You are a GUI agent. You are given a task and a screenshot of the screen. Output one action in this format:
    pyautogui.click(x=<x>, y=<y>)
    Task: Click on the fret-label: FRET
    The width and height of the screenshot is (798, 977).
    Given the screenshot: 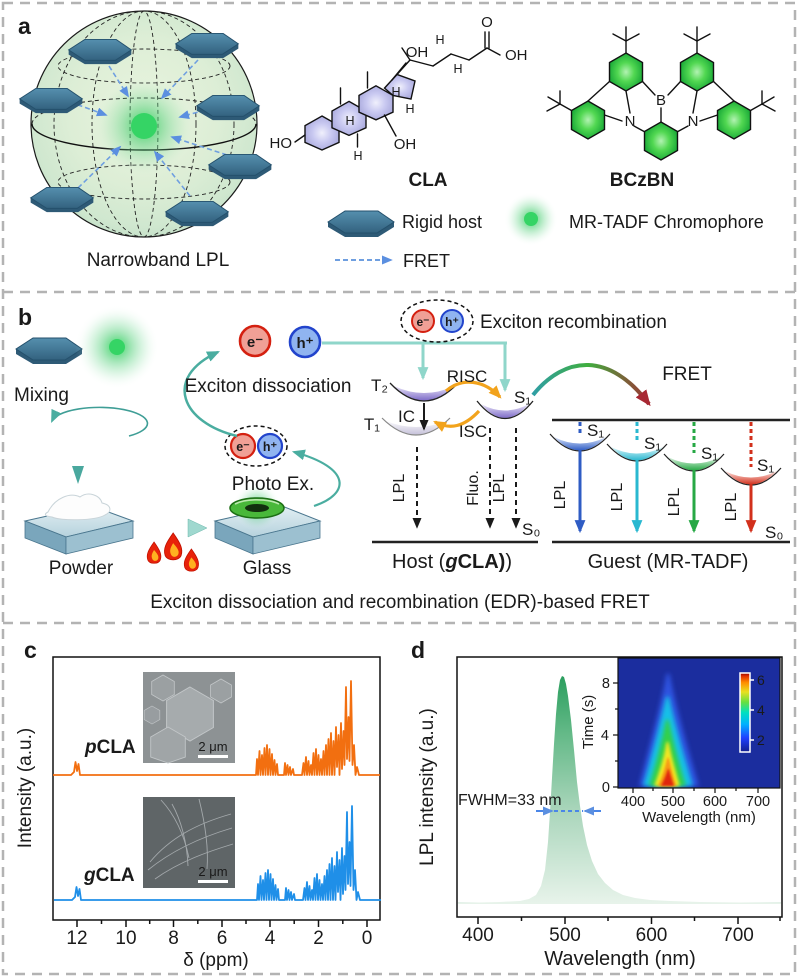 What is the action you would take?
    pyautogui.click(x=687, y=374)
    